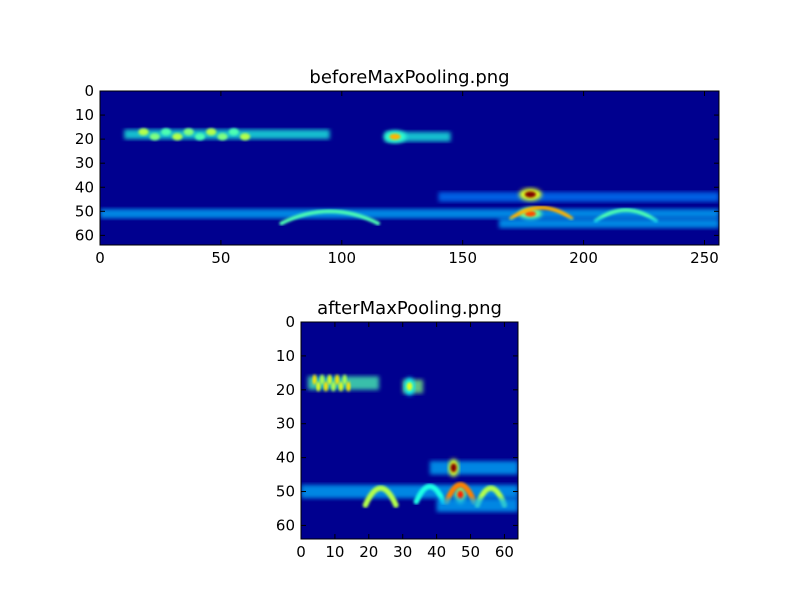  I want to click on x-tick-label: 40, so click(436, 552).